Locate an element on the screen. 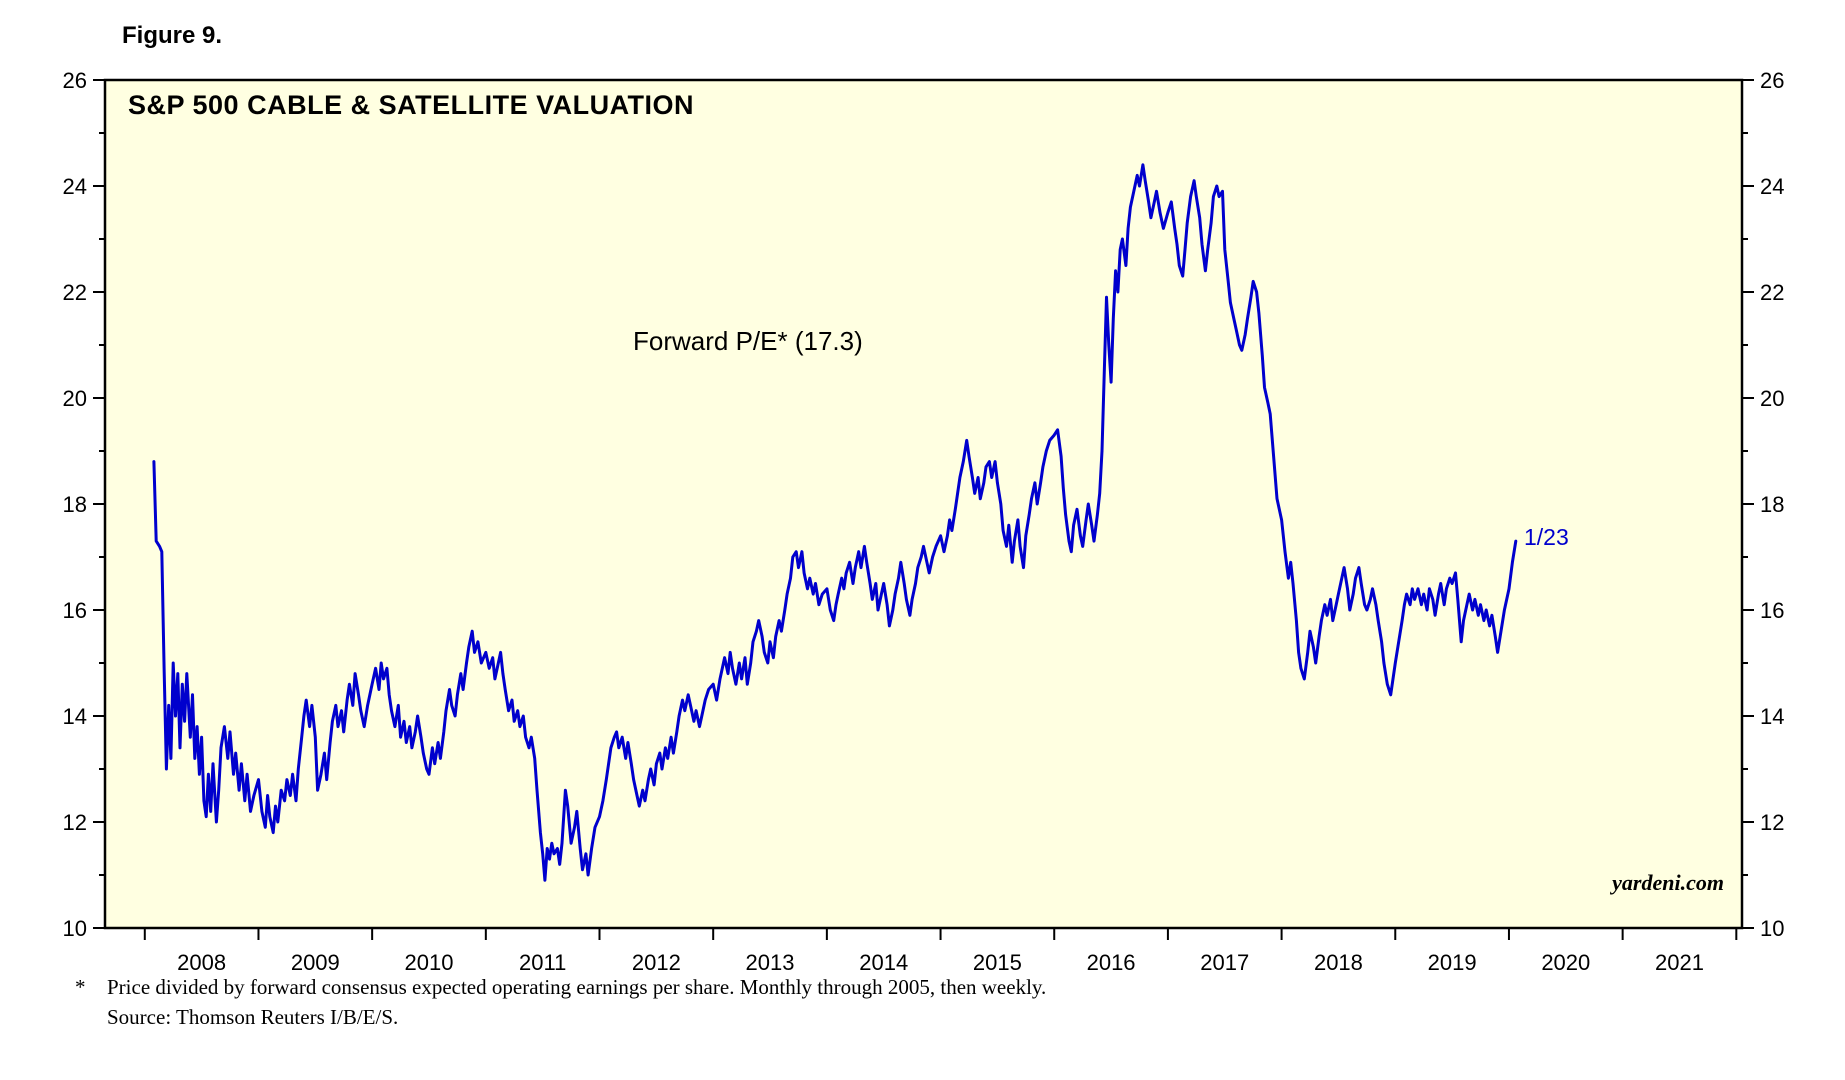 The width and height of the screenshot is (1845, 1080). x-axis-label: 2010 is located at coordinates (429, 962).